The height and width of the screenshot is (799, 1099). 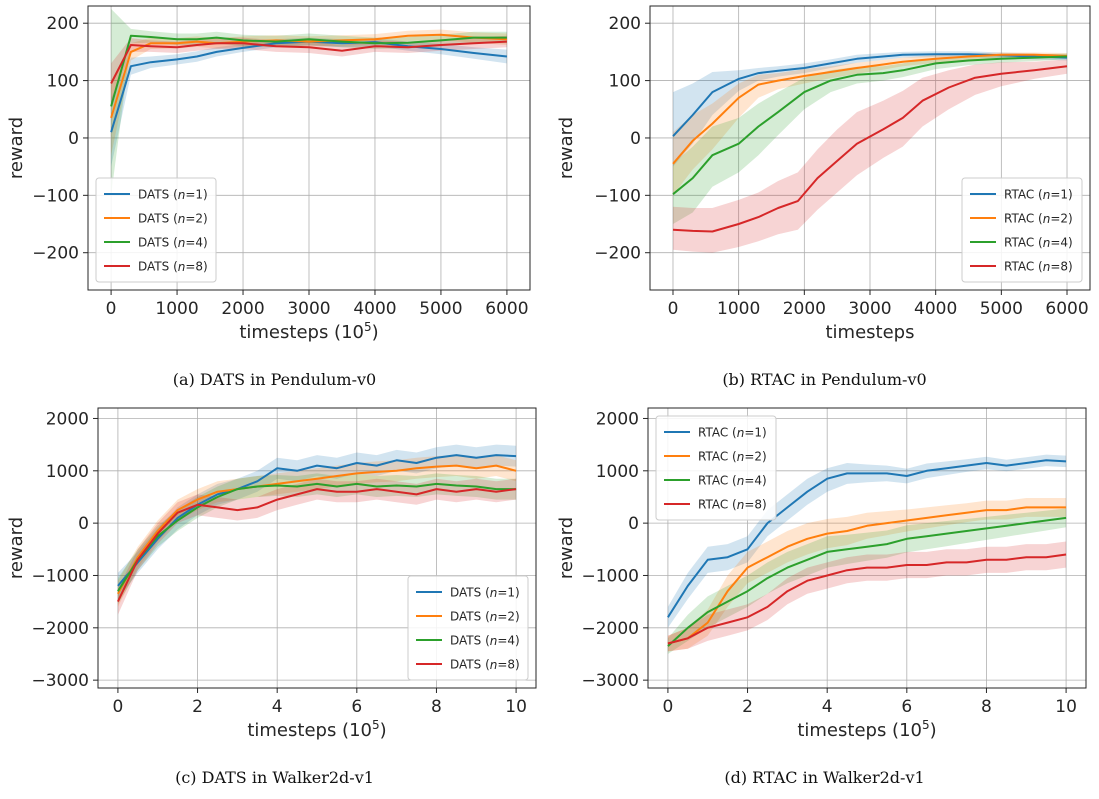 I want to click on y-tick-label: −1000, so click(x=60, y=576).